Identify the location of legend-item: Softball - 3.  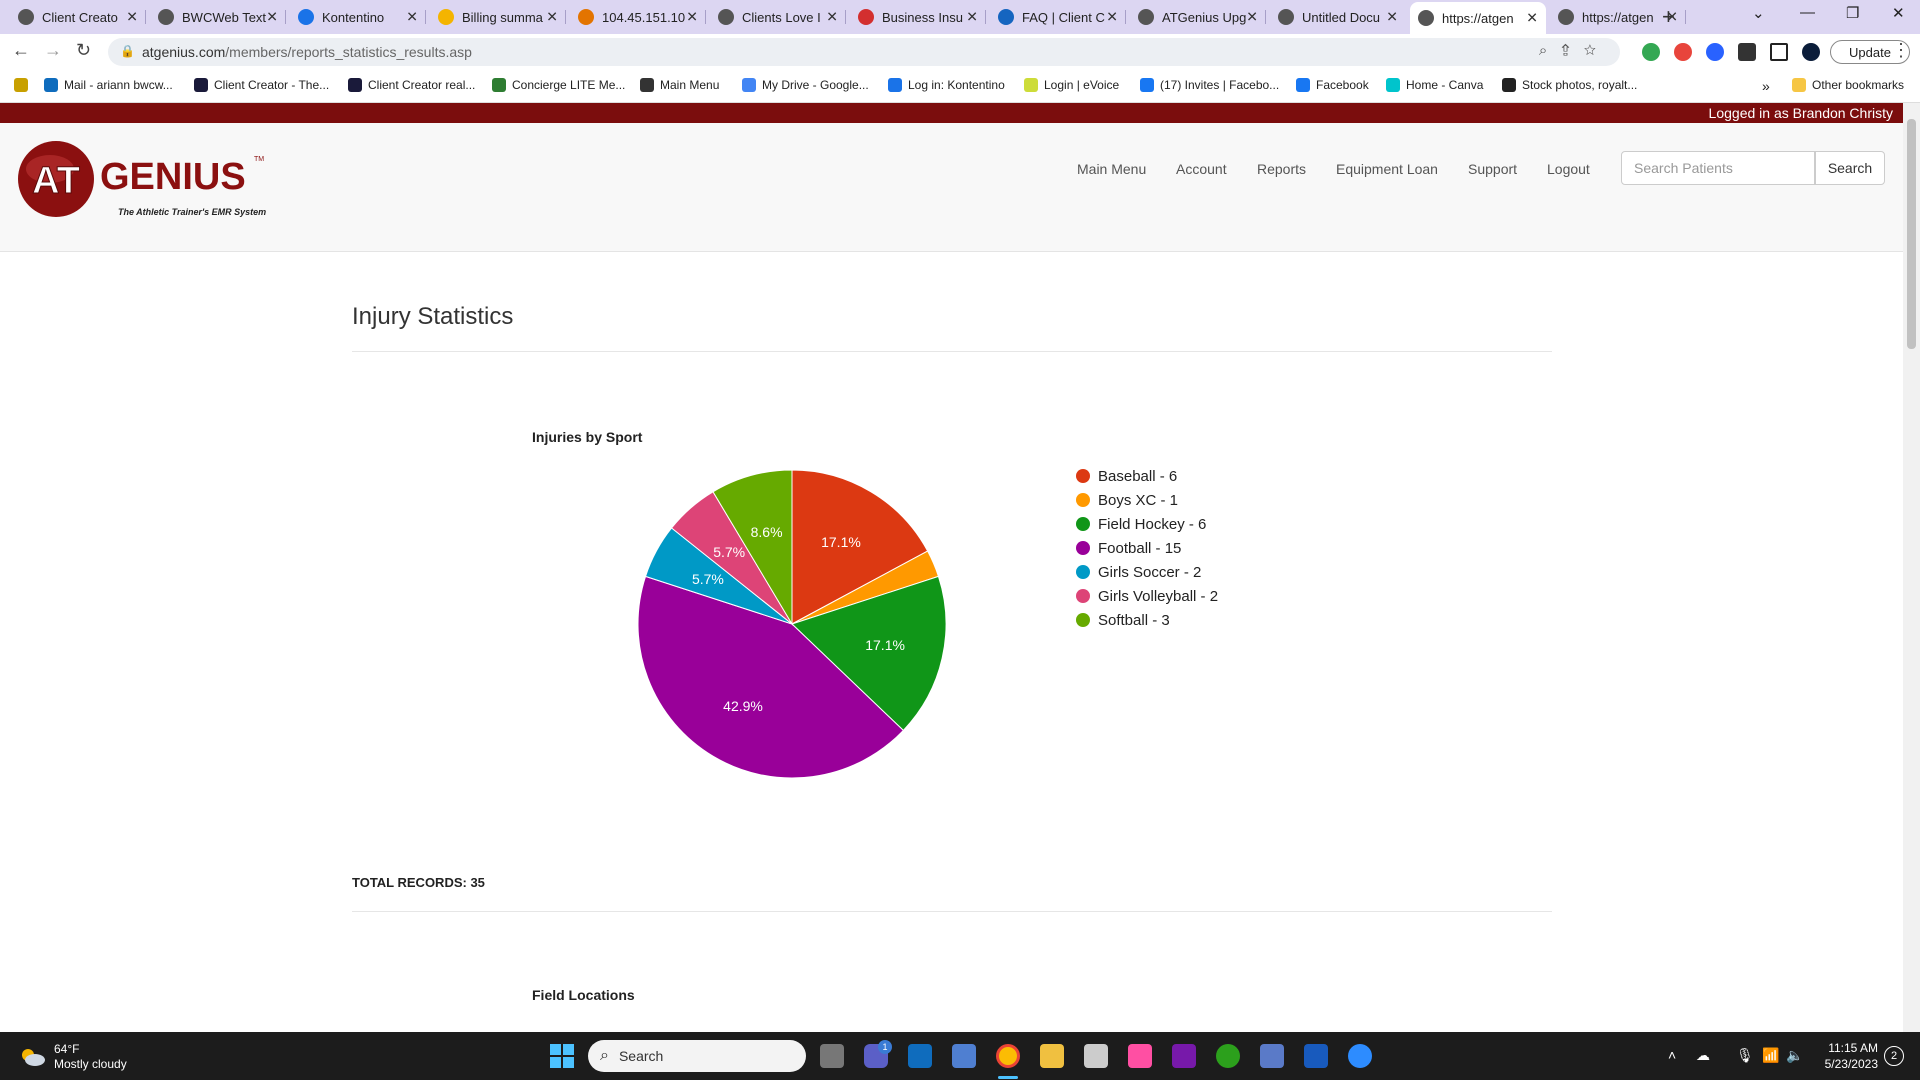
(1147, 620).